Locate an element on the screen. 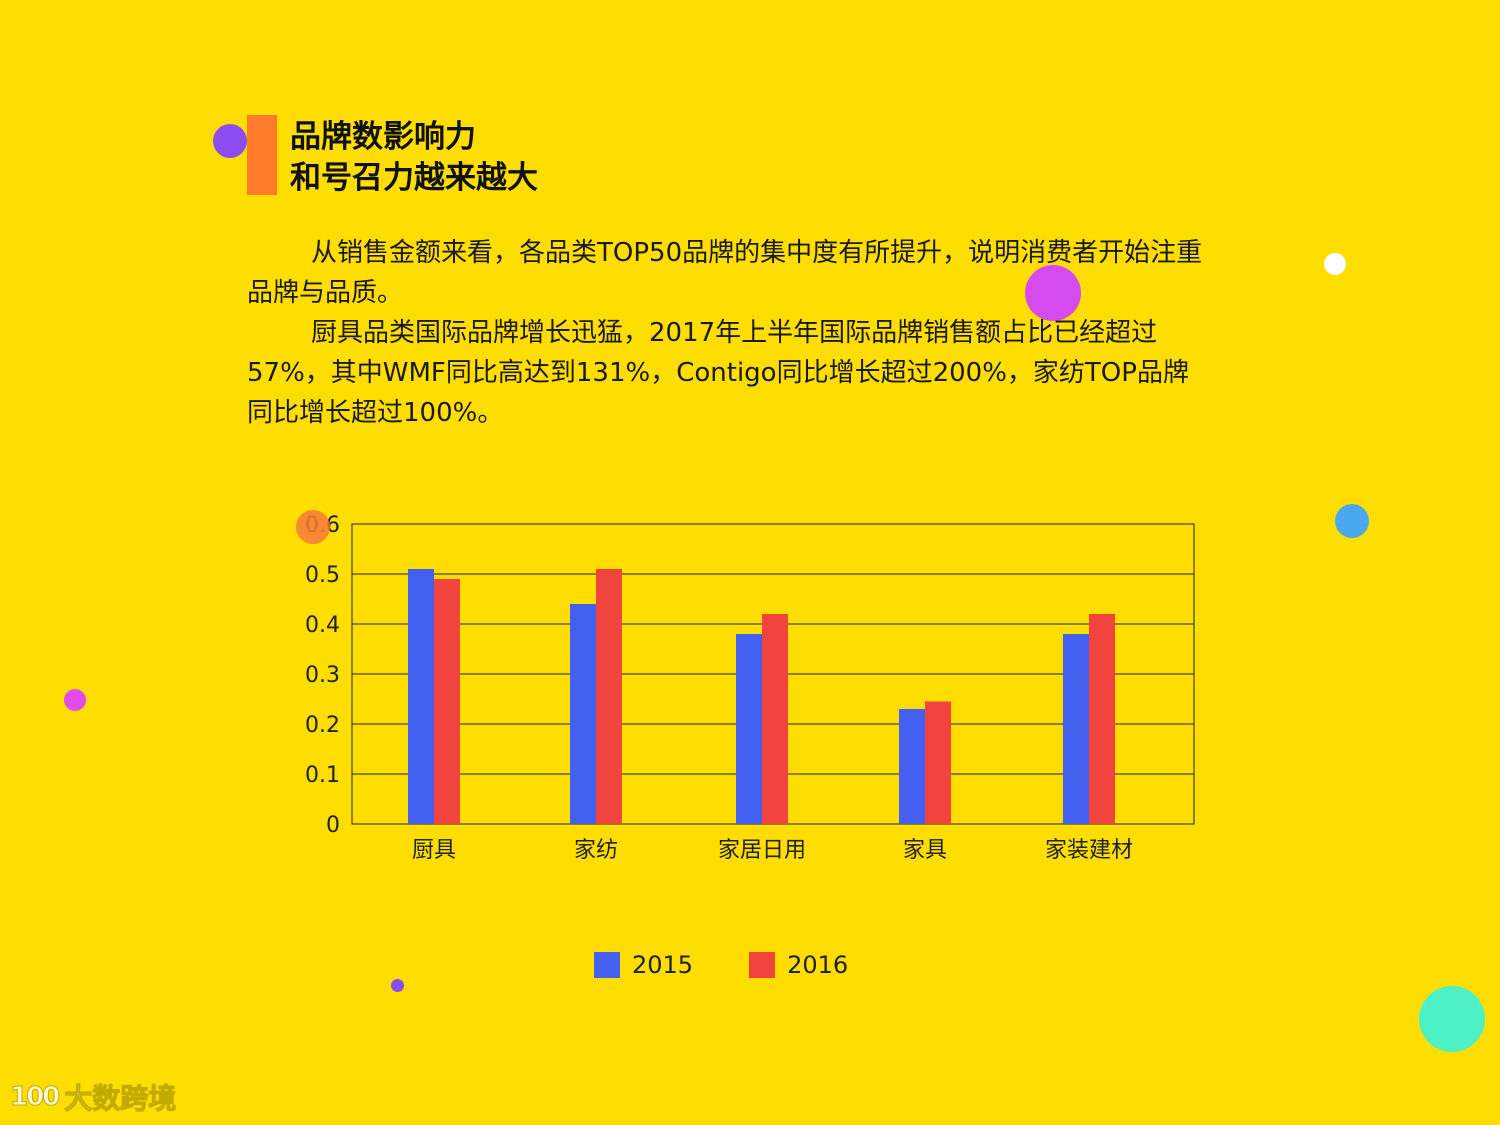  x-tick-label: 家具 is located at coordinates (925, 850).